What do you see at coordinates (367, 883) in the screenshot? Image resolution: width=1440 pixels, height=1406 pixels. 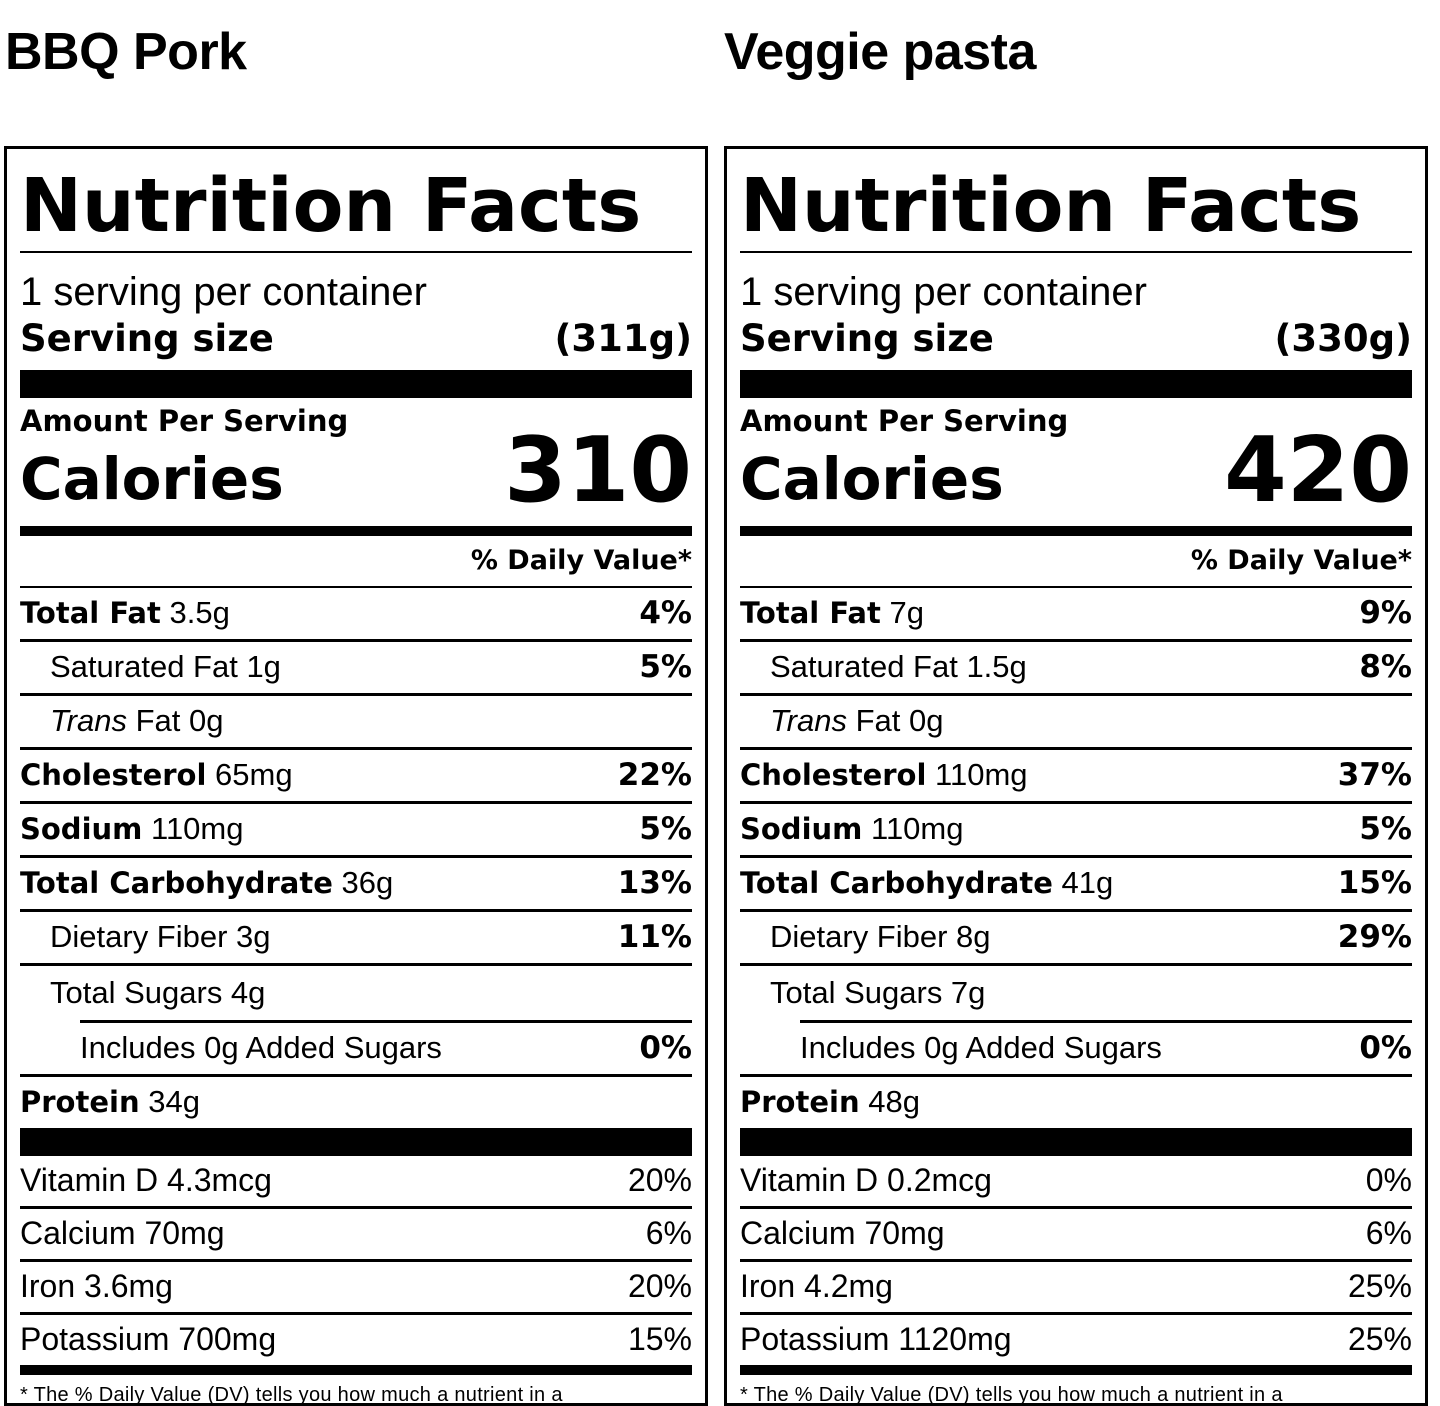 I see `nutrient-amount: 36g` at bounding box center [367, 883].